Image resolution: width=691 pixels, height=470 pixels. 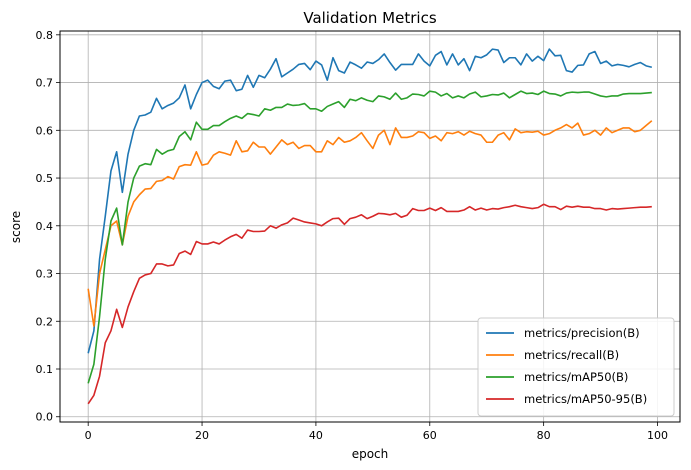 What do you see at coordinates (430, 435) in the screenshot?
I see `x-tick-label: 60` at bounding box center [430, 435].